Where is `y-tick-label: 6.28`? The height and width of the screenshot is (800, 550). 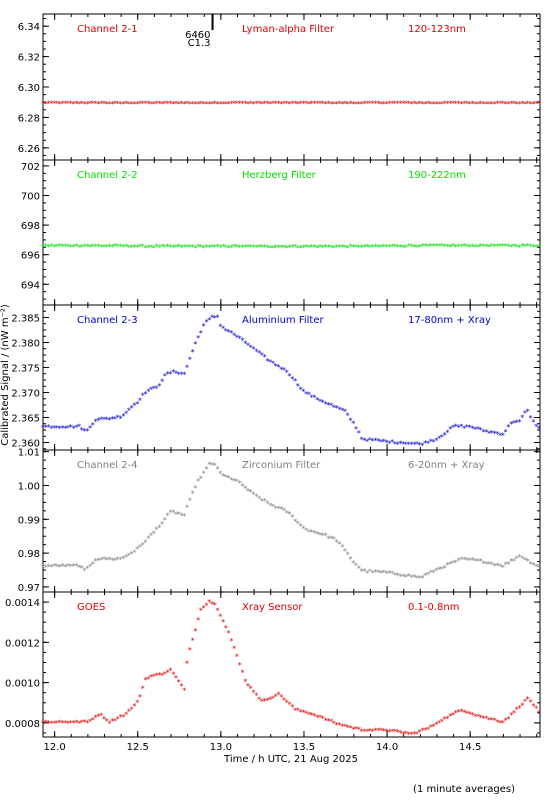
y-tick-label: 6.28 is located at coordinates (29, 118).